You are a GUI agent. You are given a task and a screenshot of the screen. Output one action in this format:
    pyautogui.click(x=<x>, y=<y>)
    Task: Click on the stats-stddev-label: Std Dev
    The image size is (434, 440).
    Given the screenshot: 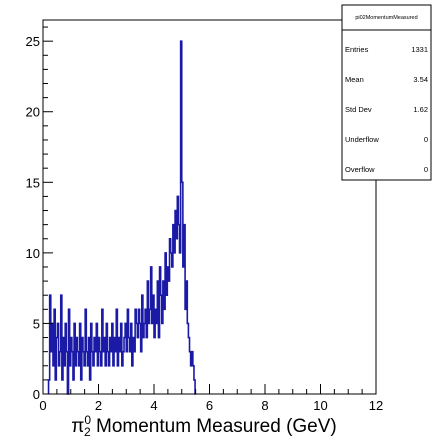 What is the action you would take?
    pyautogui.click(x=358, y=109)
    